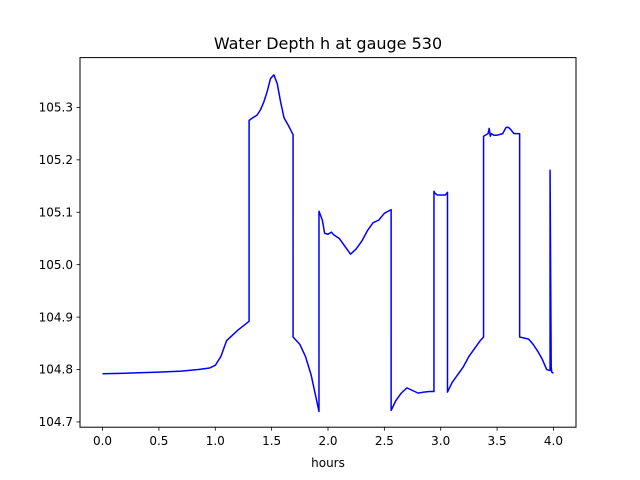 This screenshot has width=640, height=480. I want to click on y-tick-label: 105.2, so click(56, 160).